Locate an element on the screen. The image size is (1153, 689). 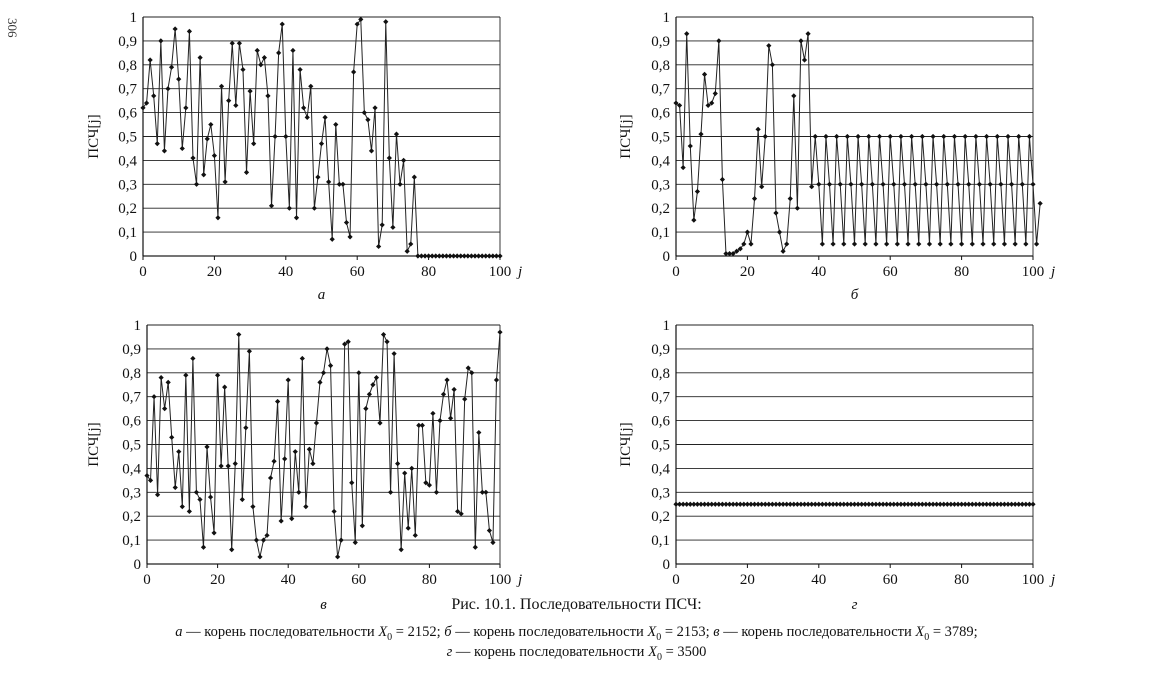
caption-1-text-2: — корень последовательности is located at coordinates (817, 632).